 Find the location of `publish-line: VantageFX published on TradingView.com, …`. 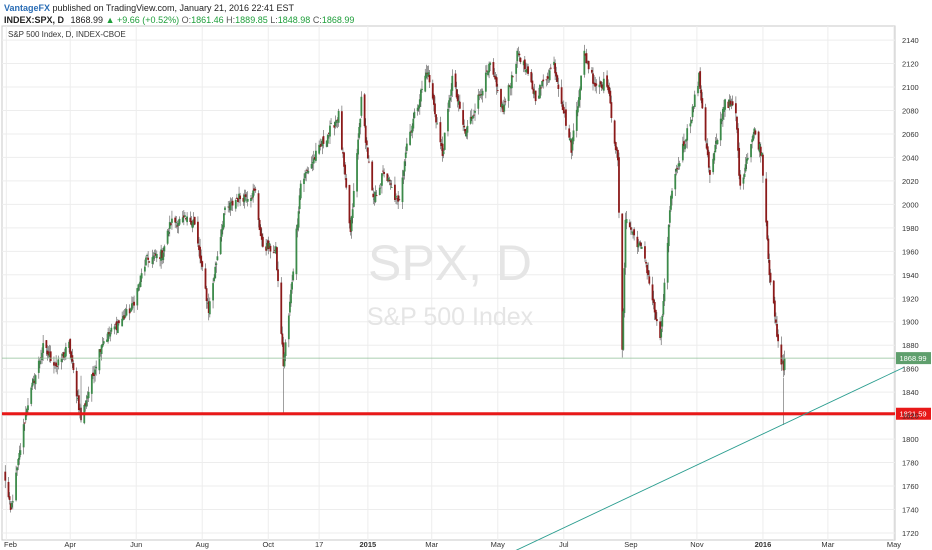

publish-line: VantageFX published on TradingView.com, … is located at coordinates (179, 8).